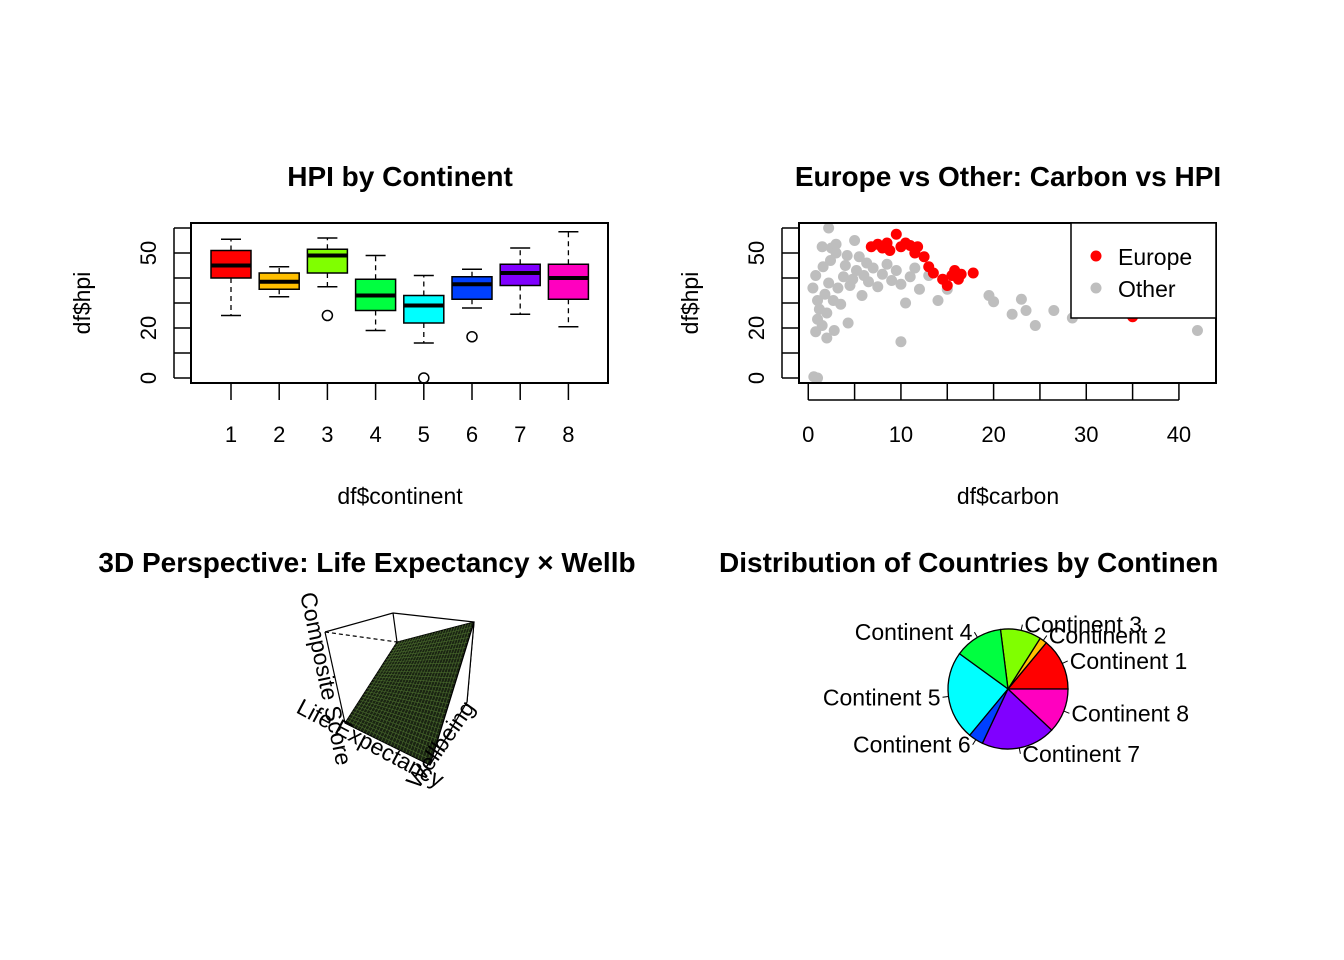  What do you see at coordinates (1108, 636) in the screenshot?
I see `pie-label-2: Continent 2` at bounding box center [1108, 636].